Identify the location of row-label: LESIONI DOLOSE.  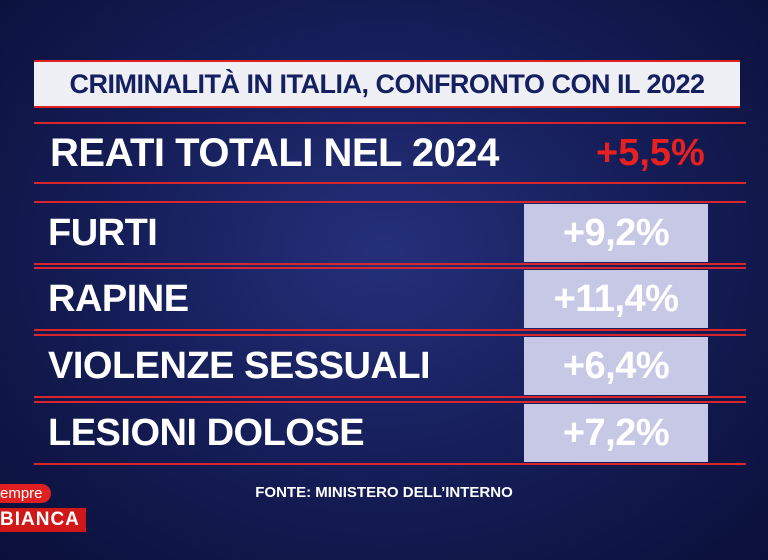
(206, 433).